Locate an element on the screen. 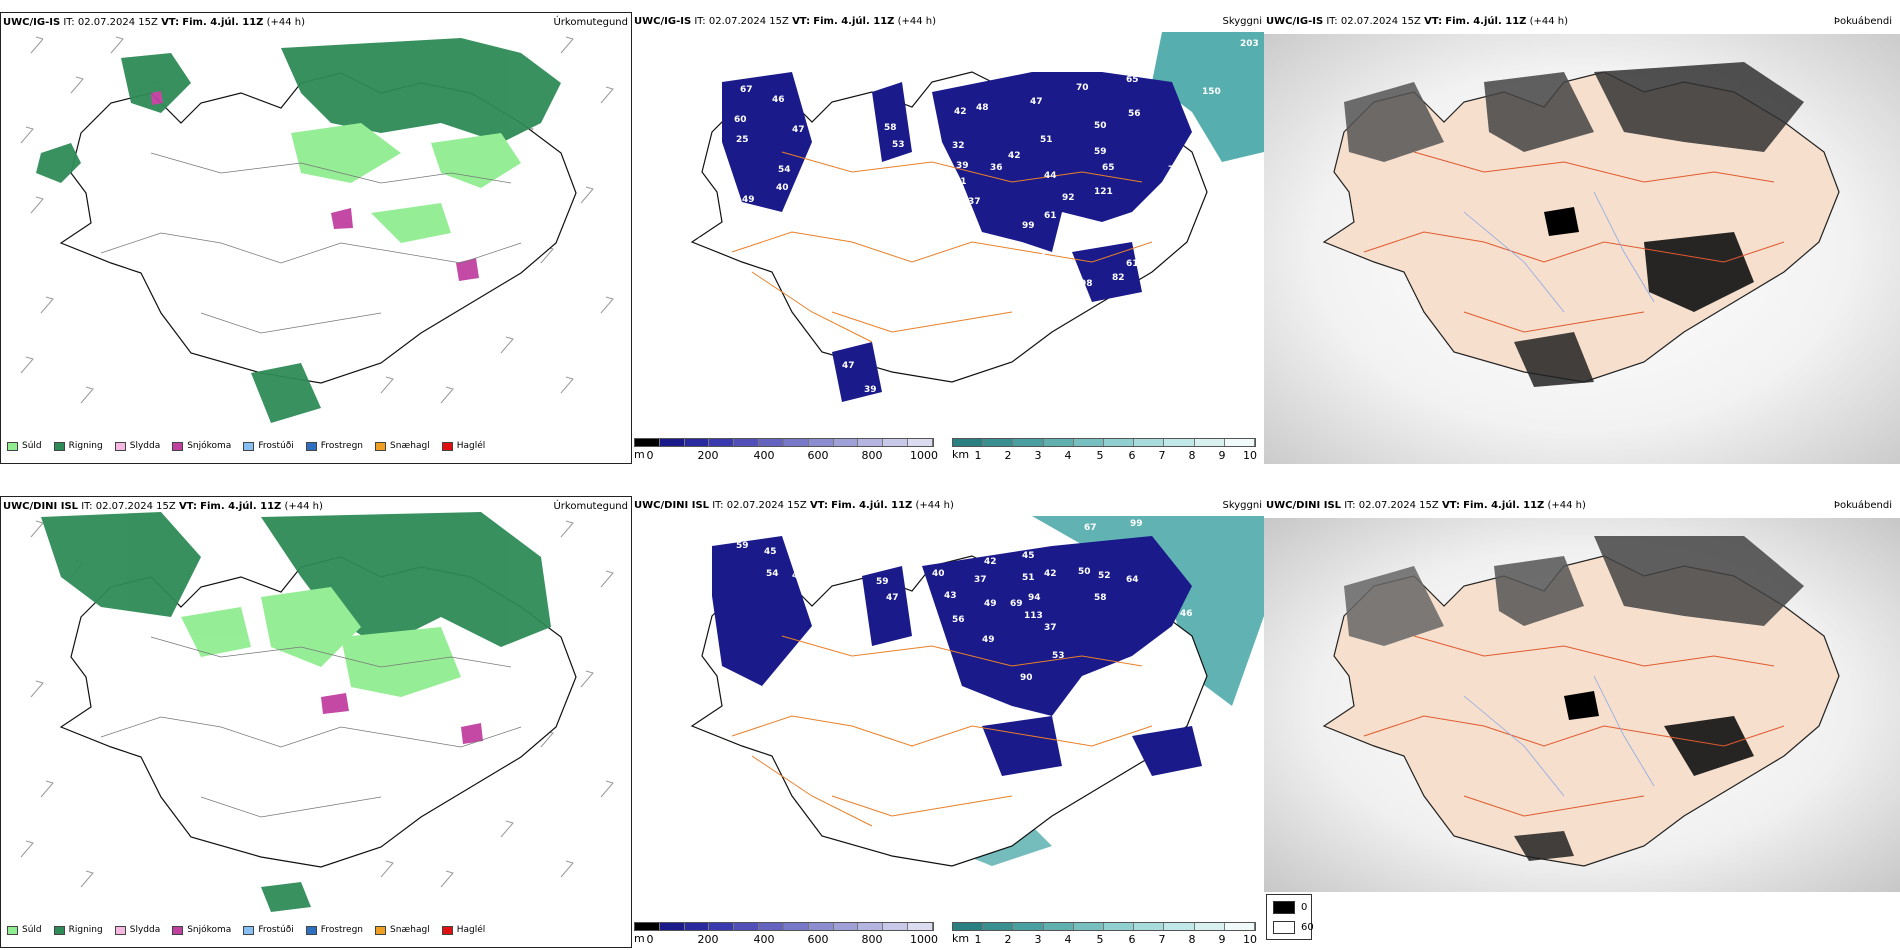 Image resolution: width=1900 pixels, height=950 pixels. scale-tick: 200 is located at coordinates (708, 939).